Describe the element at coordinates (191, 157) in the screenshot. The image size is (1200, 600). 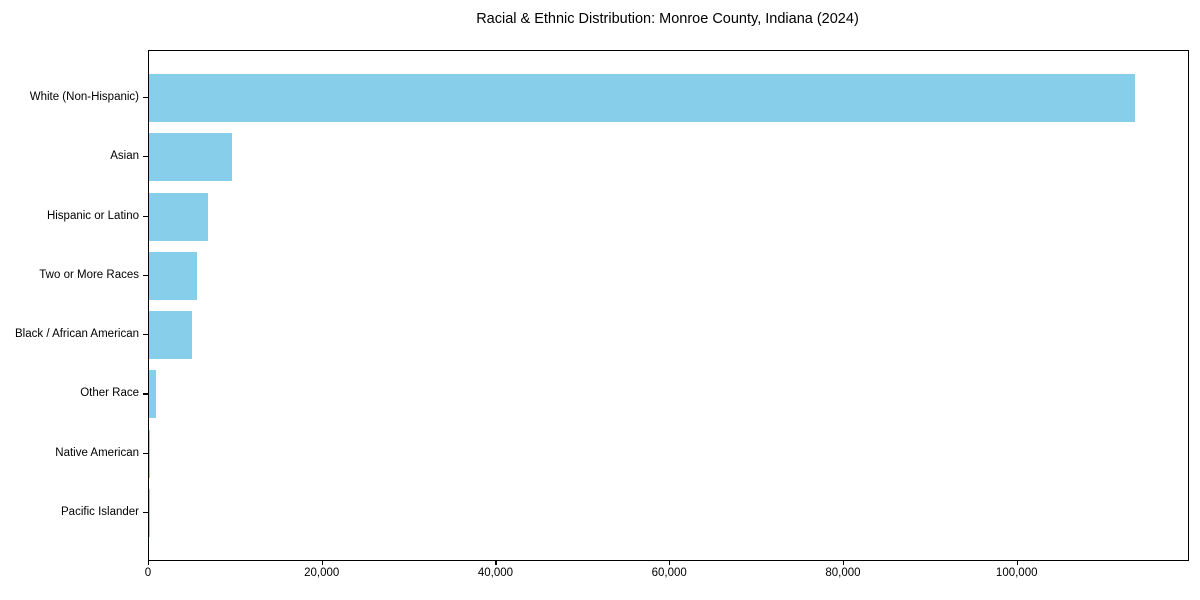
I see `bar-asian` at that location.